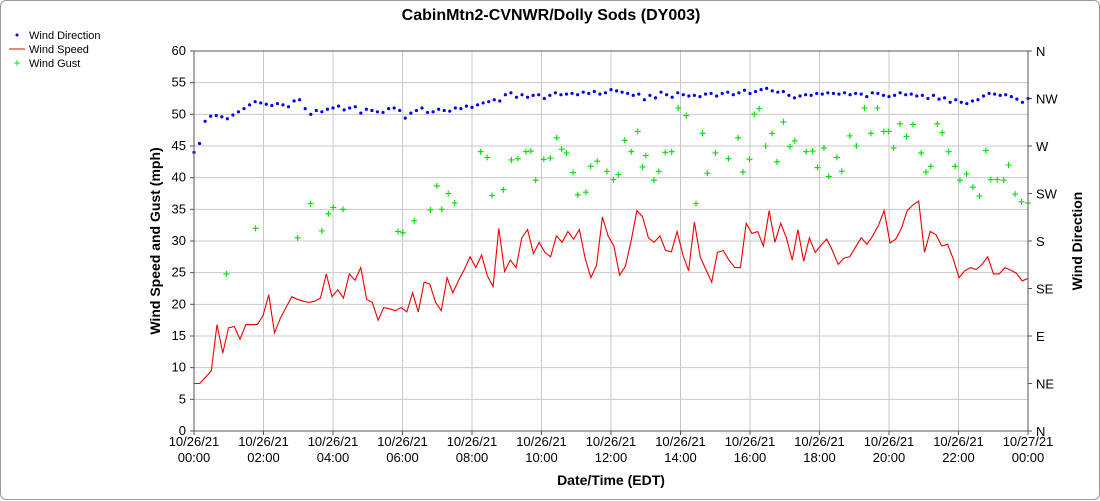 The width and height of the screenshot is (1100, 501). I want to click on x-tick-time: 14:00, so click(680, 457).